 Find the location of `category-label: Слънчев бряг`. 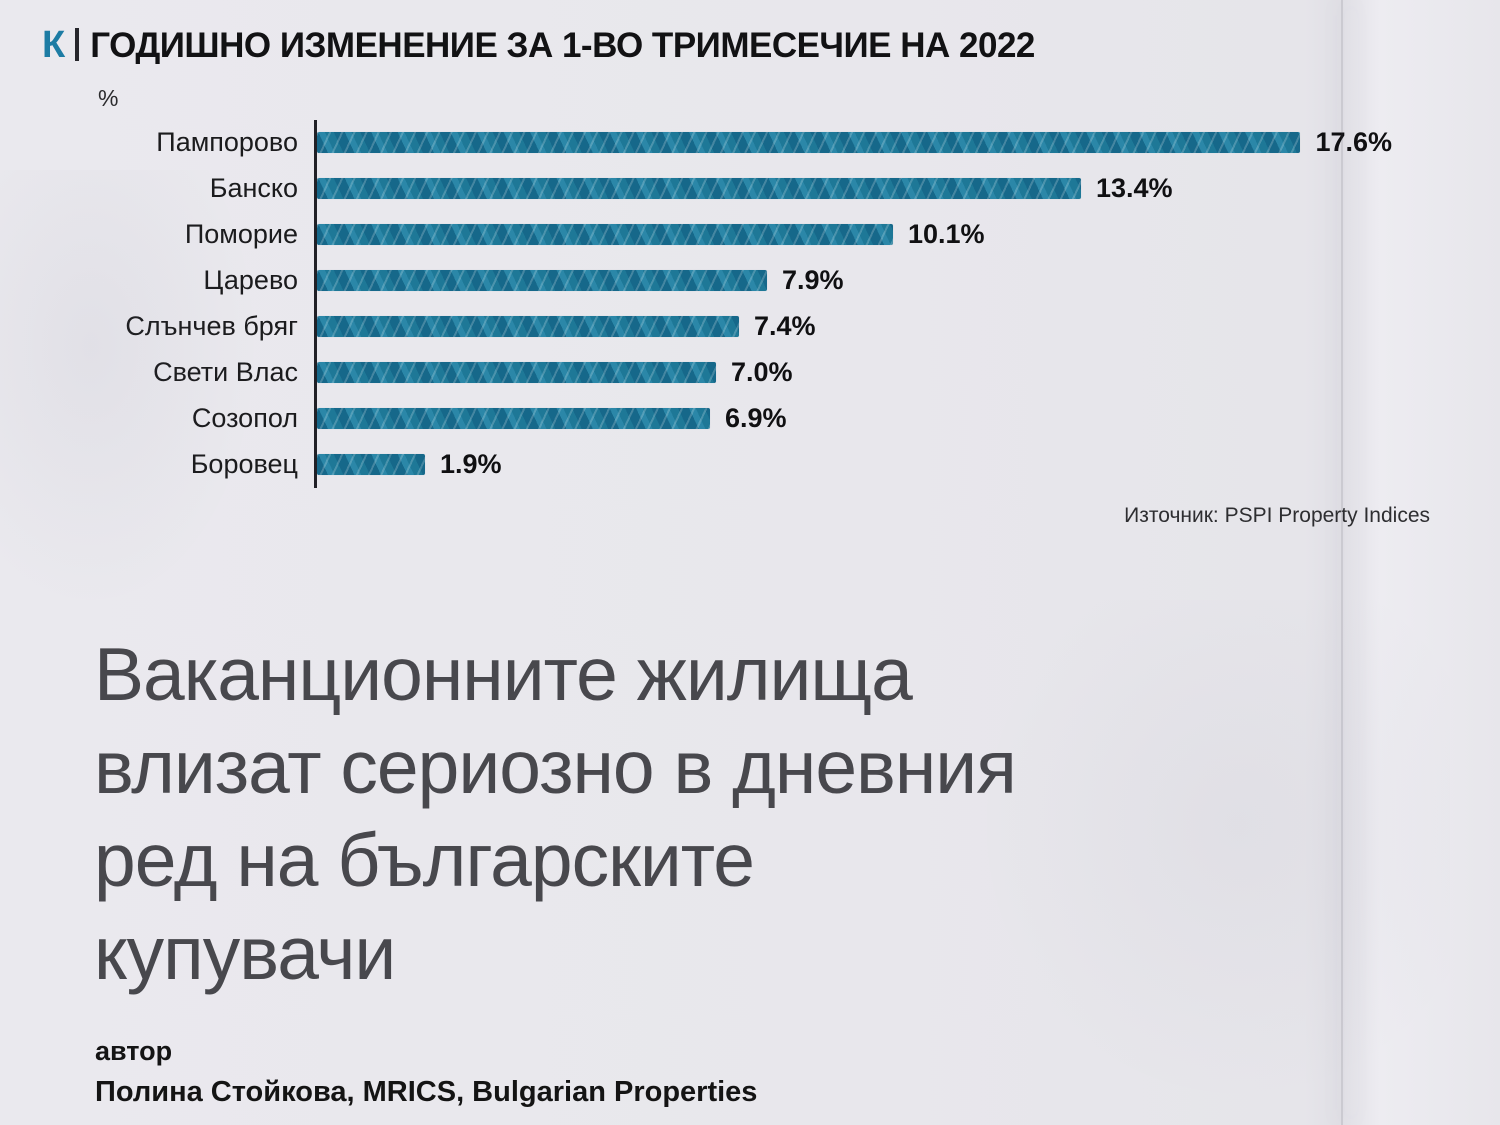

category-label: Слънчев бряг is located at coordinates (211, 326).